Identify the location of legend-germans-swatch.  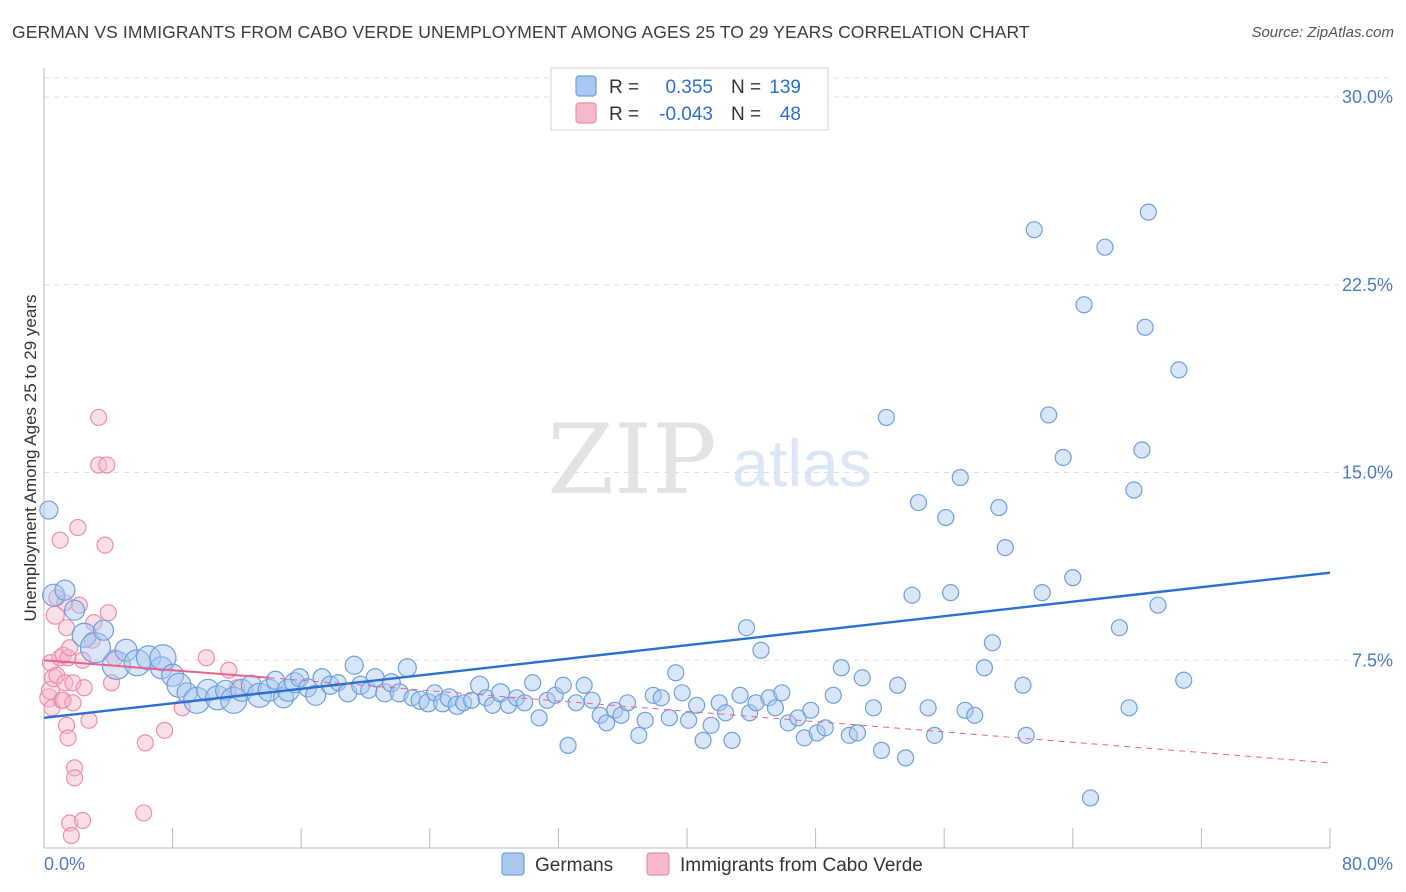
(513, 864).